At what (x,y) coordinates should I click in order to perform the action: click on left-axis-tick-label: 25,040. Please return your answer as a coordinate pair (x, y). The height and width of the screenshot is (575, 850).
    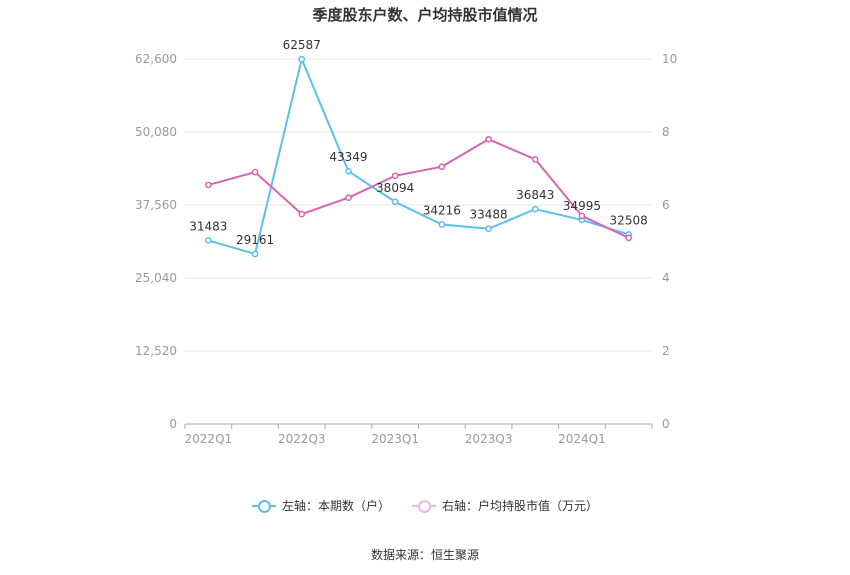
    Looking at the image, I should click on (156, 278).